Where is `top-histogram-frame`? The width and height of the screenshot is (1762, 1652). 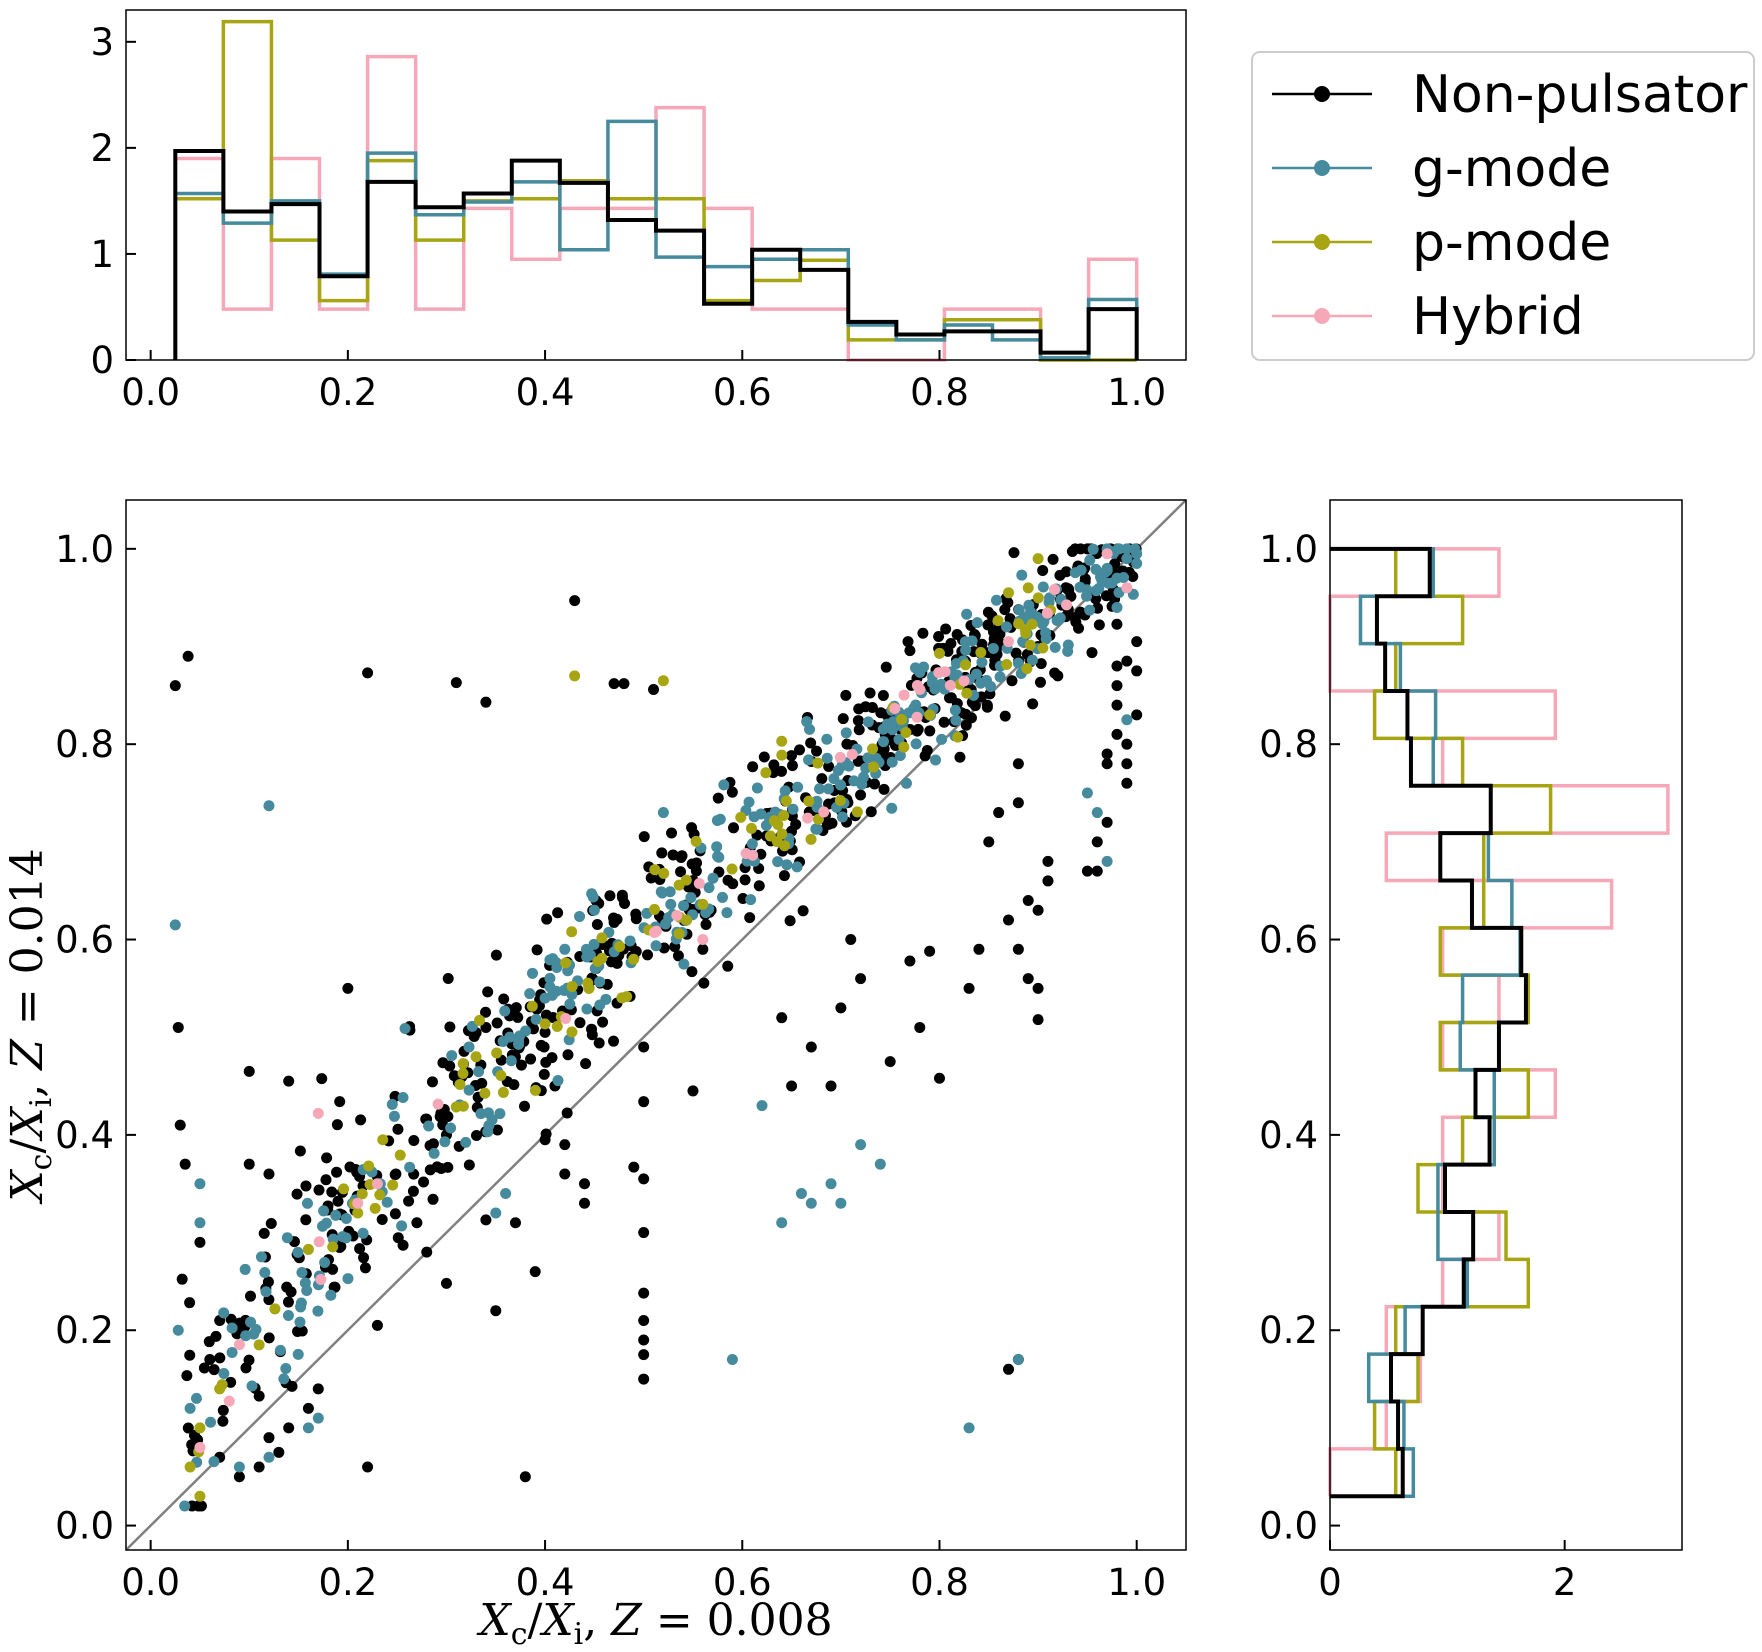 top-histogram-frame is located at coordinates (656, 185).